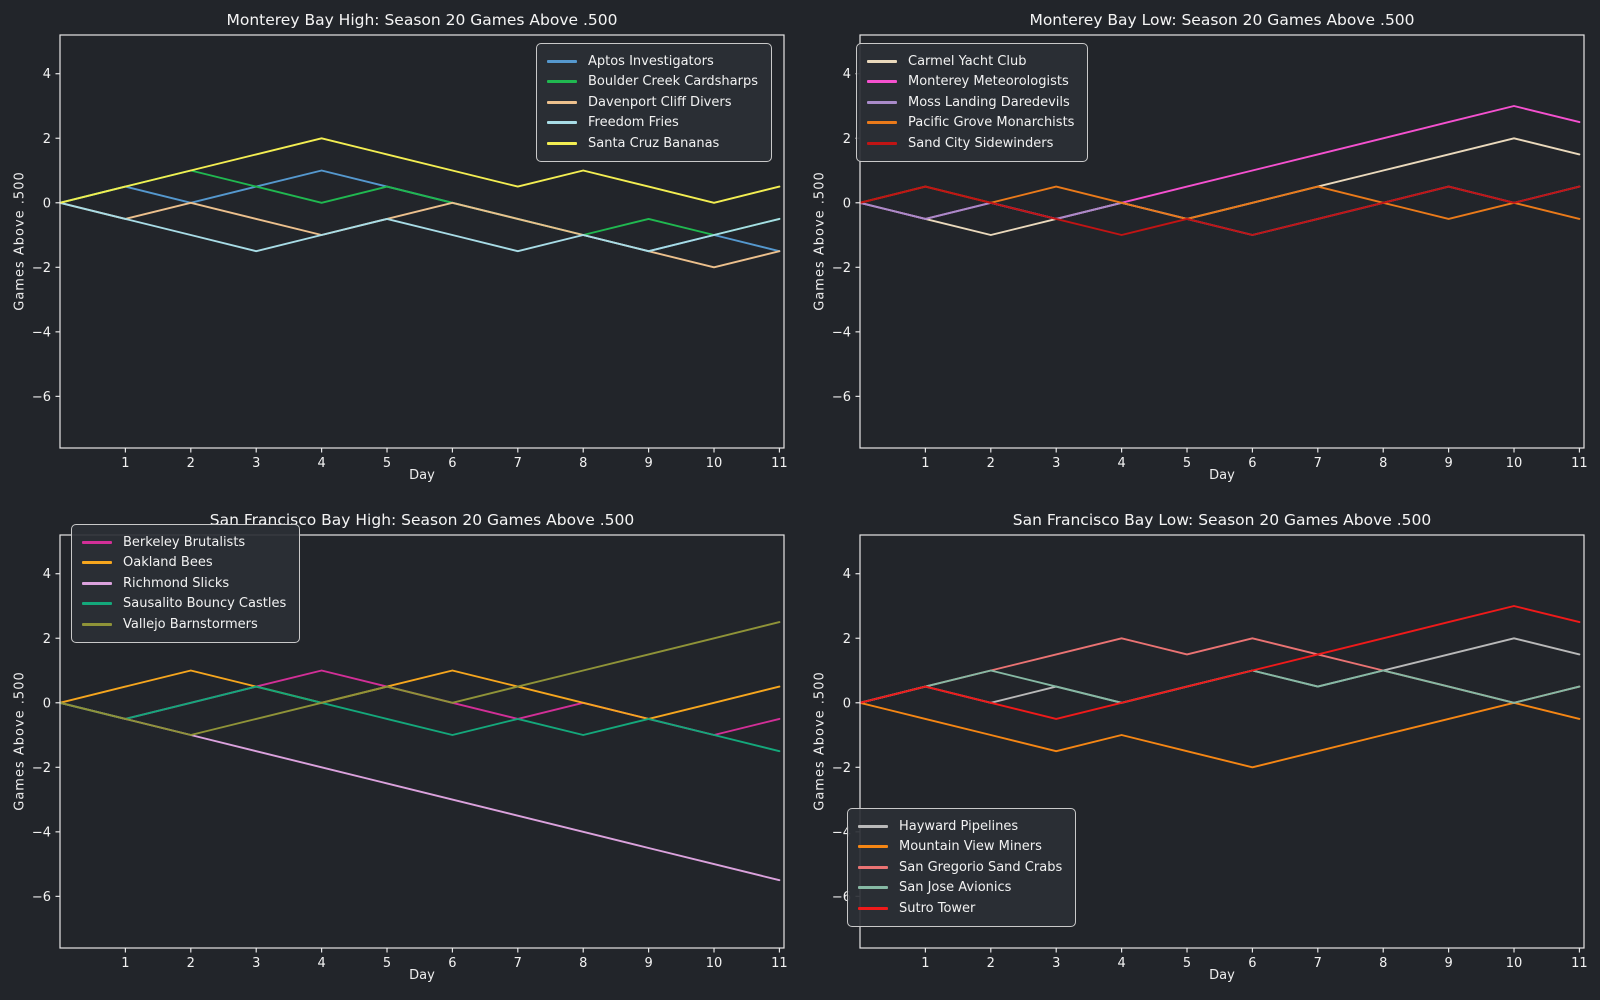 The image size is (1600, 1000). I want to click on series-line-oakland-bees, so click(420, 694).